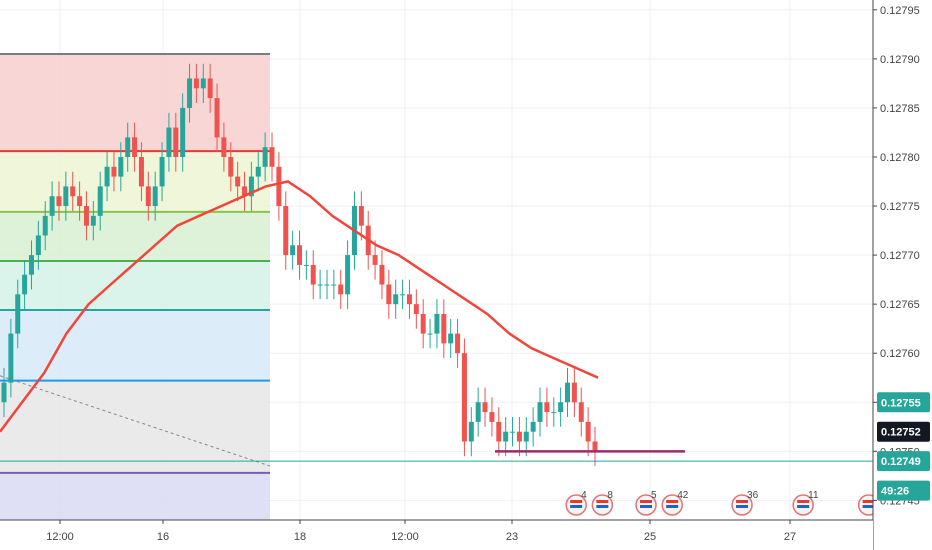  What do you see at coordinates (683, 495) in the screenshot?
I see `event-marker-label: 42` at bounding box center [683, 495].